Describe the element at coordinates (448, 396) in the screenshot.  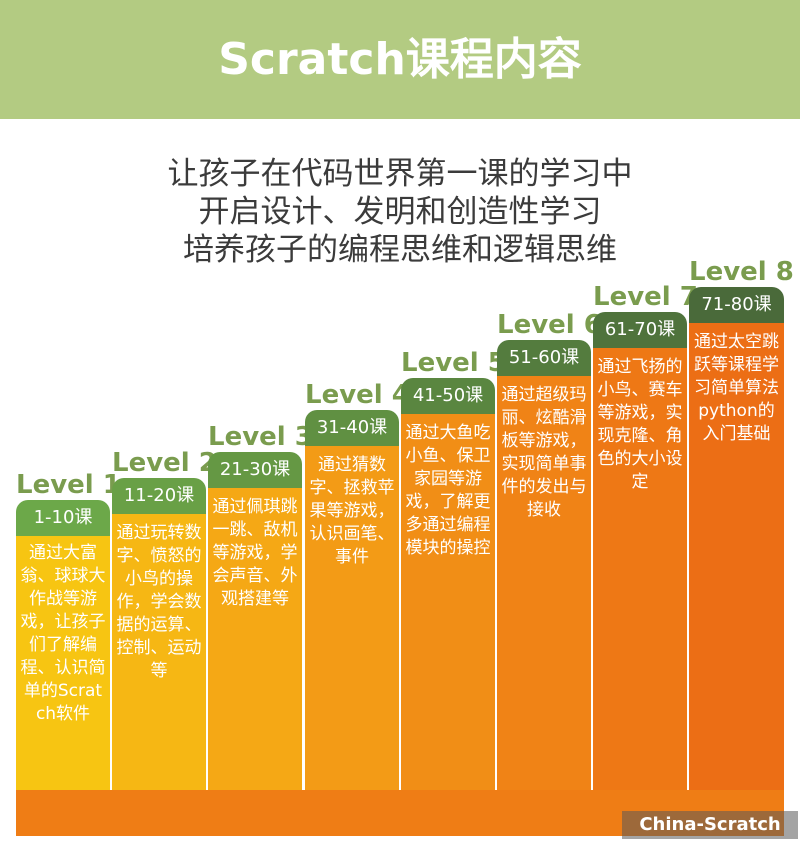
I see `lesson-range: 41-50课` at that location.